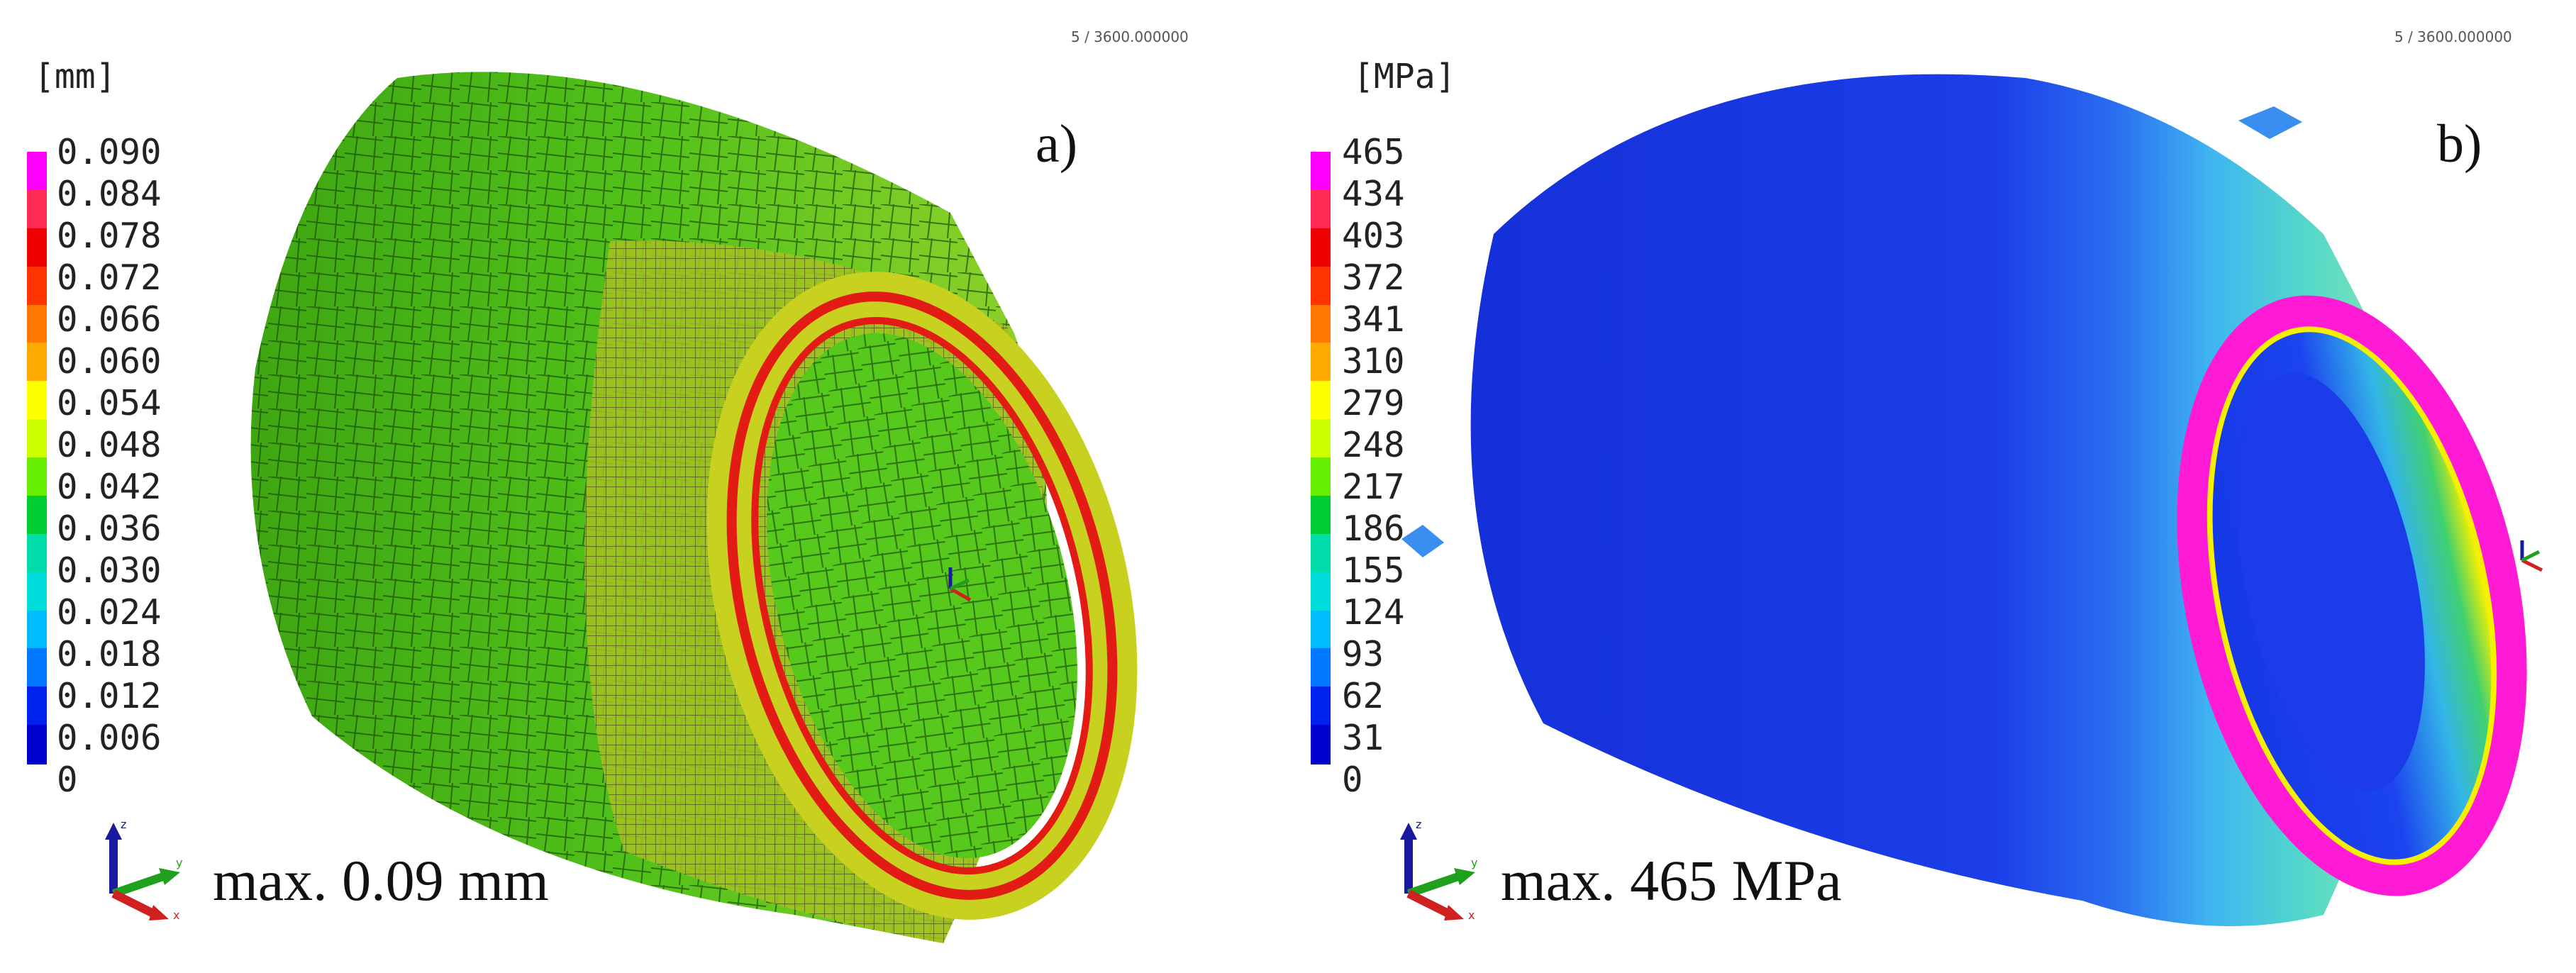 The width and height of the screenshot is (2576, 973). Describe the element at coordinates (1057, 144) in the screenshot. I see `panel-label: a)` at that location.